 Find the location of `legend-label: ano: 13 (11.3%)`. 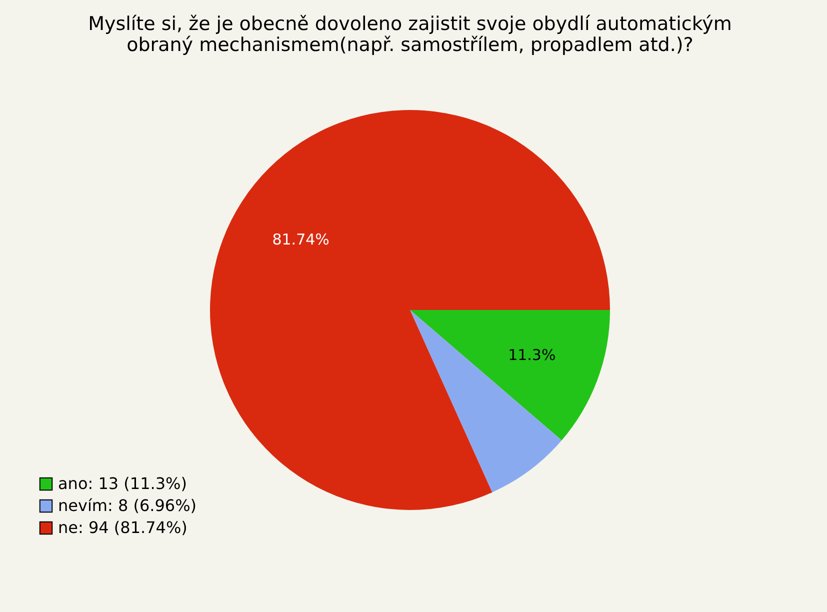

legend-label: ano: 13 (11.3%) is located at coordinates (122, 483).